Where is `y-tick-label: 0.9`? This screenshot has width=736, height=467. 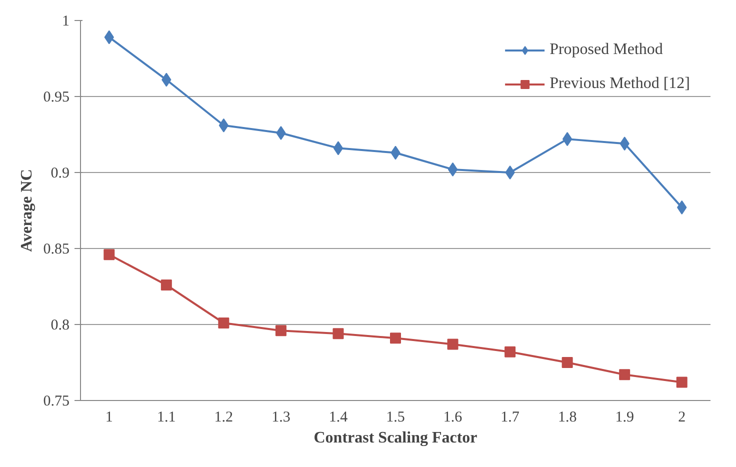 y-tick-label: 0.9 is located at coordinates (60, 174).